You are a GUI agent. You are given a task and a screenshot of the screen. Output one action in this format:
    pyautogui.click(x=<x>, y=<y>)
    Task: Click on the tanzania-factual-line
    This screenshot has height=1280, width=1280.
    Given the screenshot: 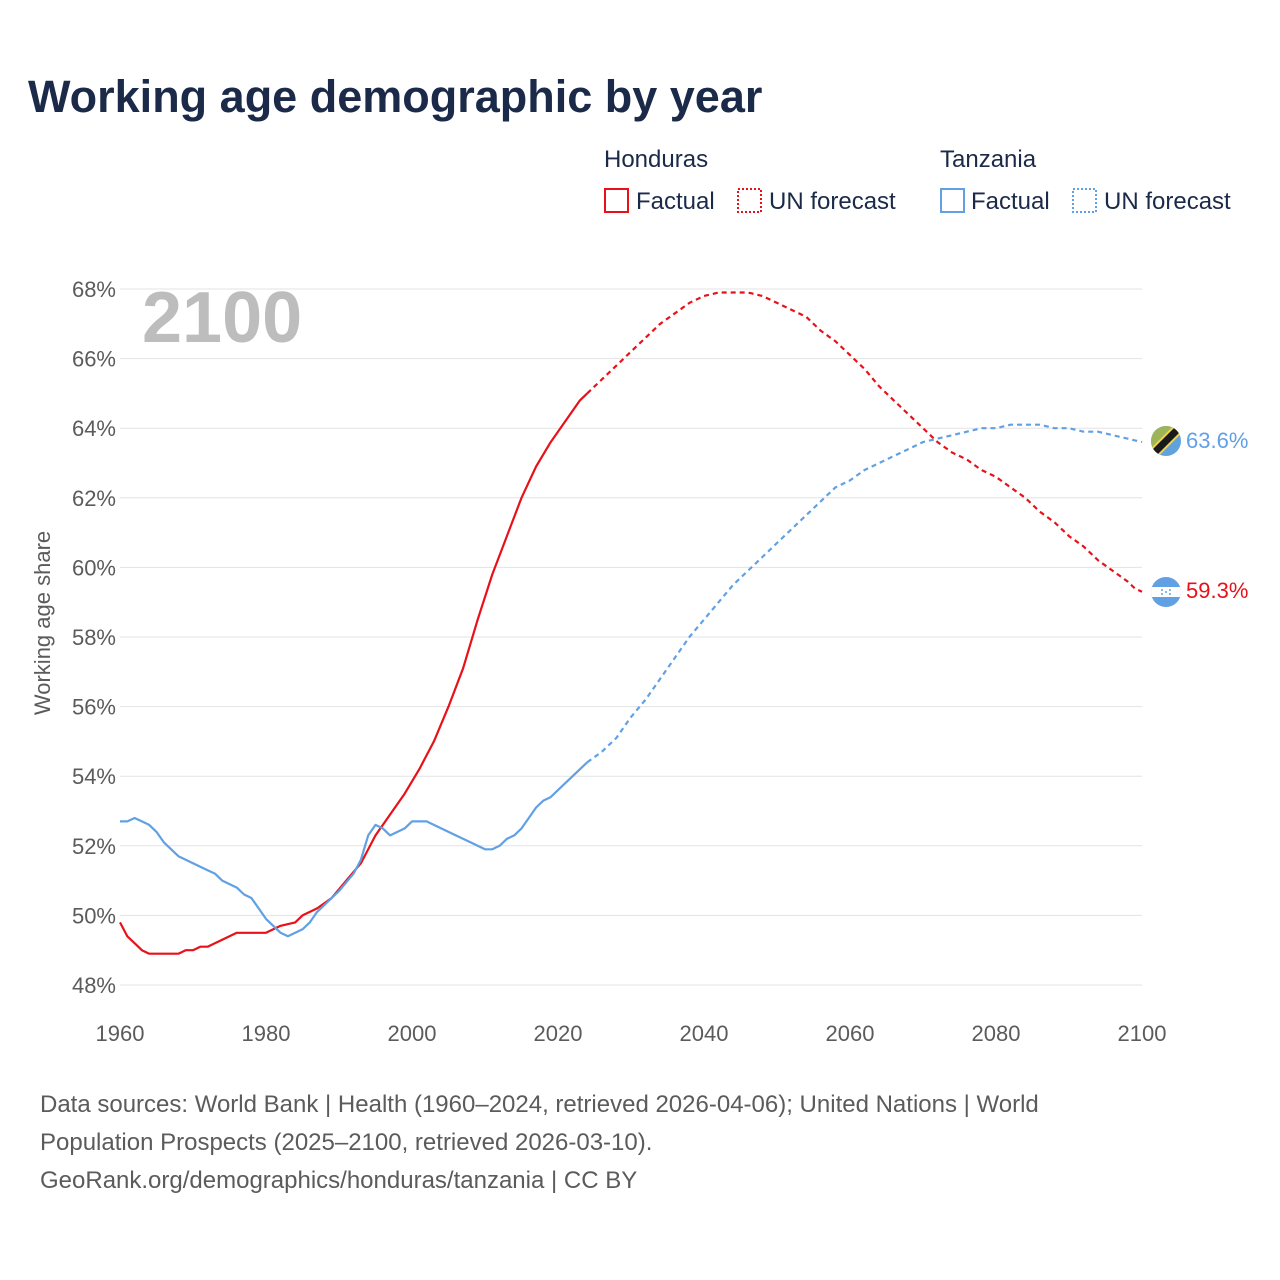 What is the action you would take?
    pyautogui.click(x=354, y=849)
    